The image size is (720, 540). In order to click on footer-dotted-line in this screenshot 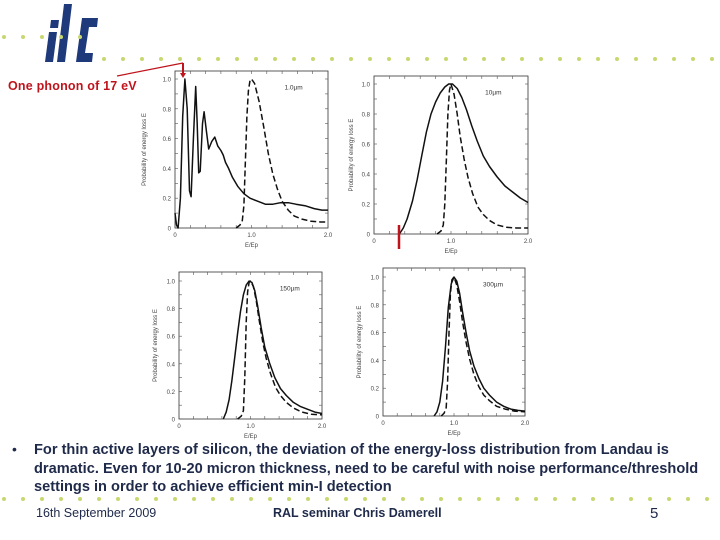, I will do `click(360, 499)`.